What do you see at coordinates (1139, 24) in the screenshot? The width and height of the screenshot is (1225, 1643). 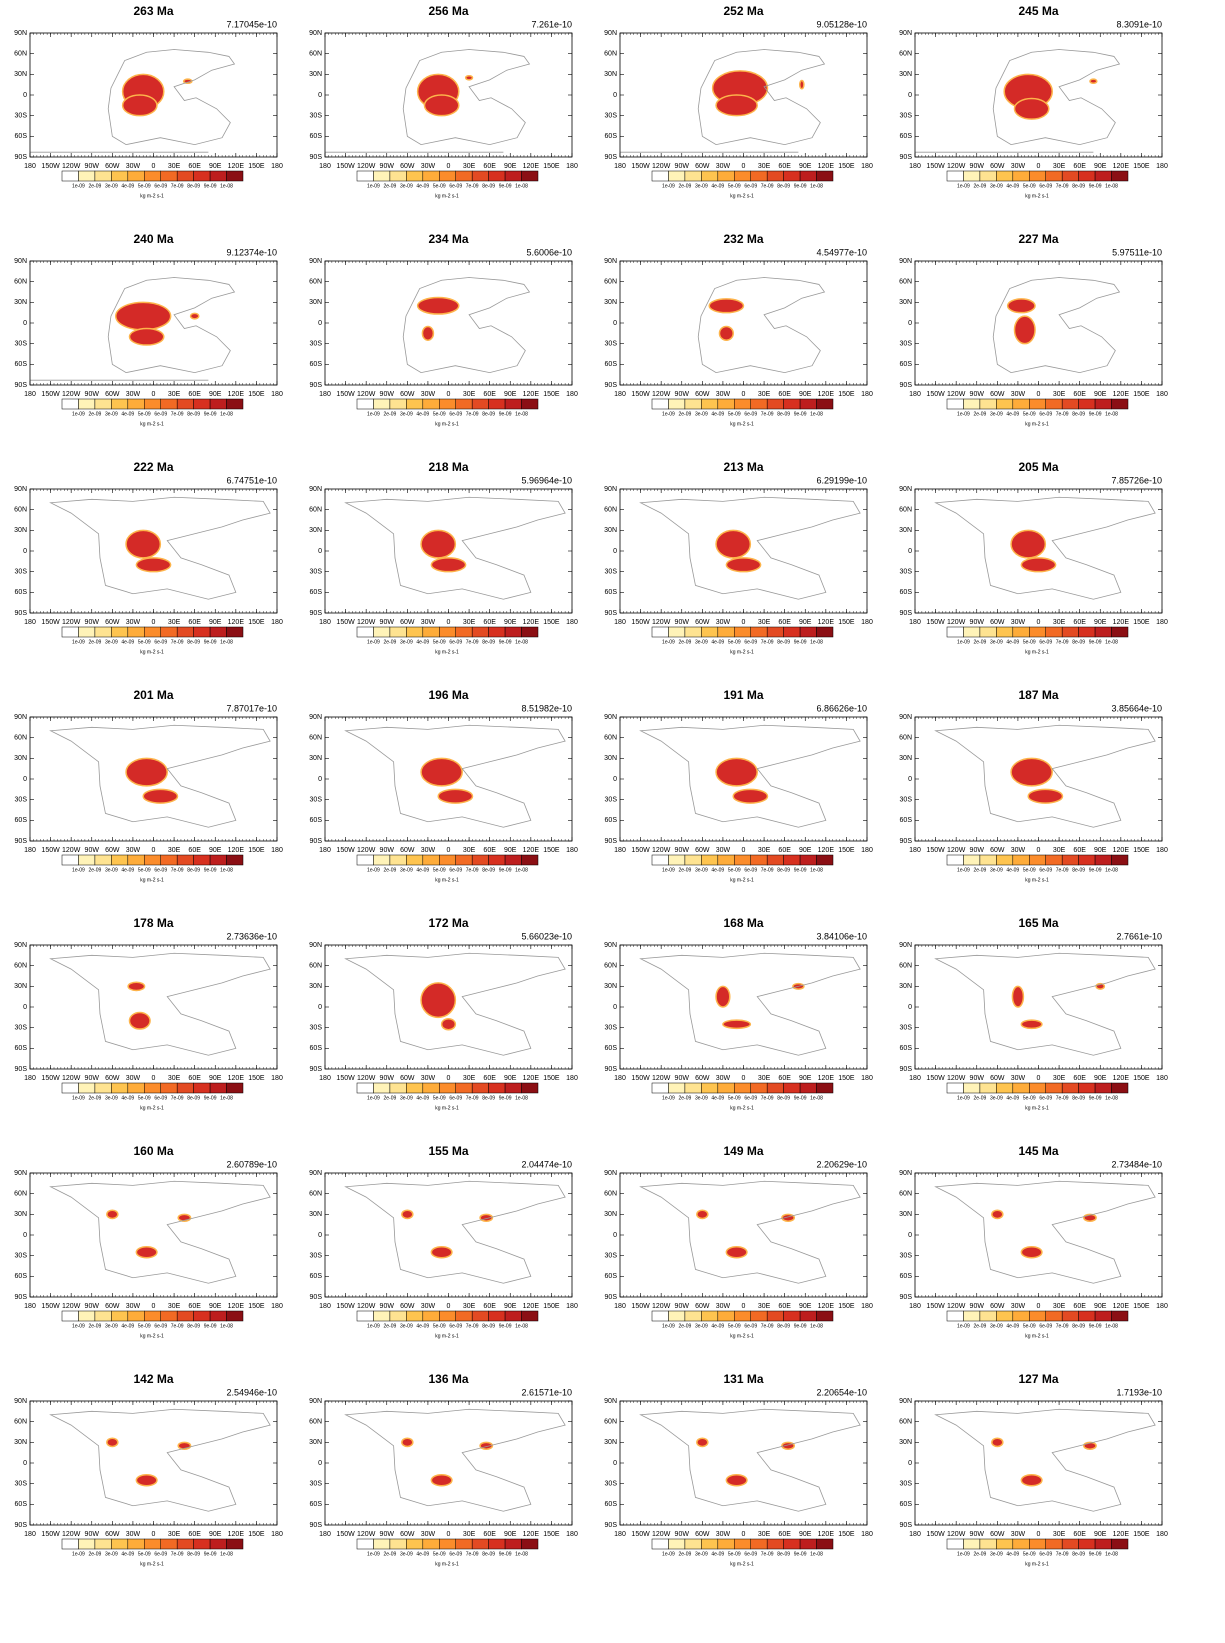 I see `panel-value: 8.3091e-10` at bounding box center [1139, 24].